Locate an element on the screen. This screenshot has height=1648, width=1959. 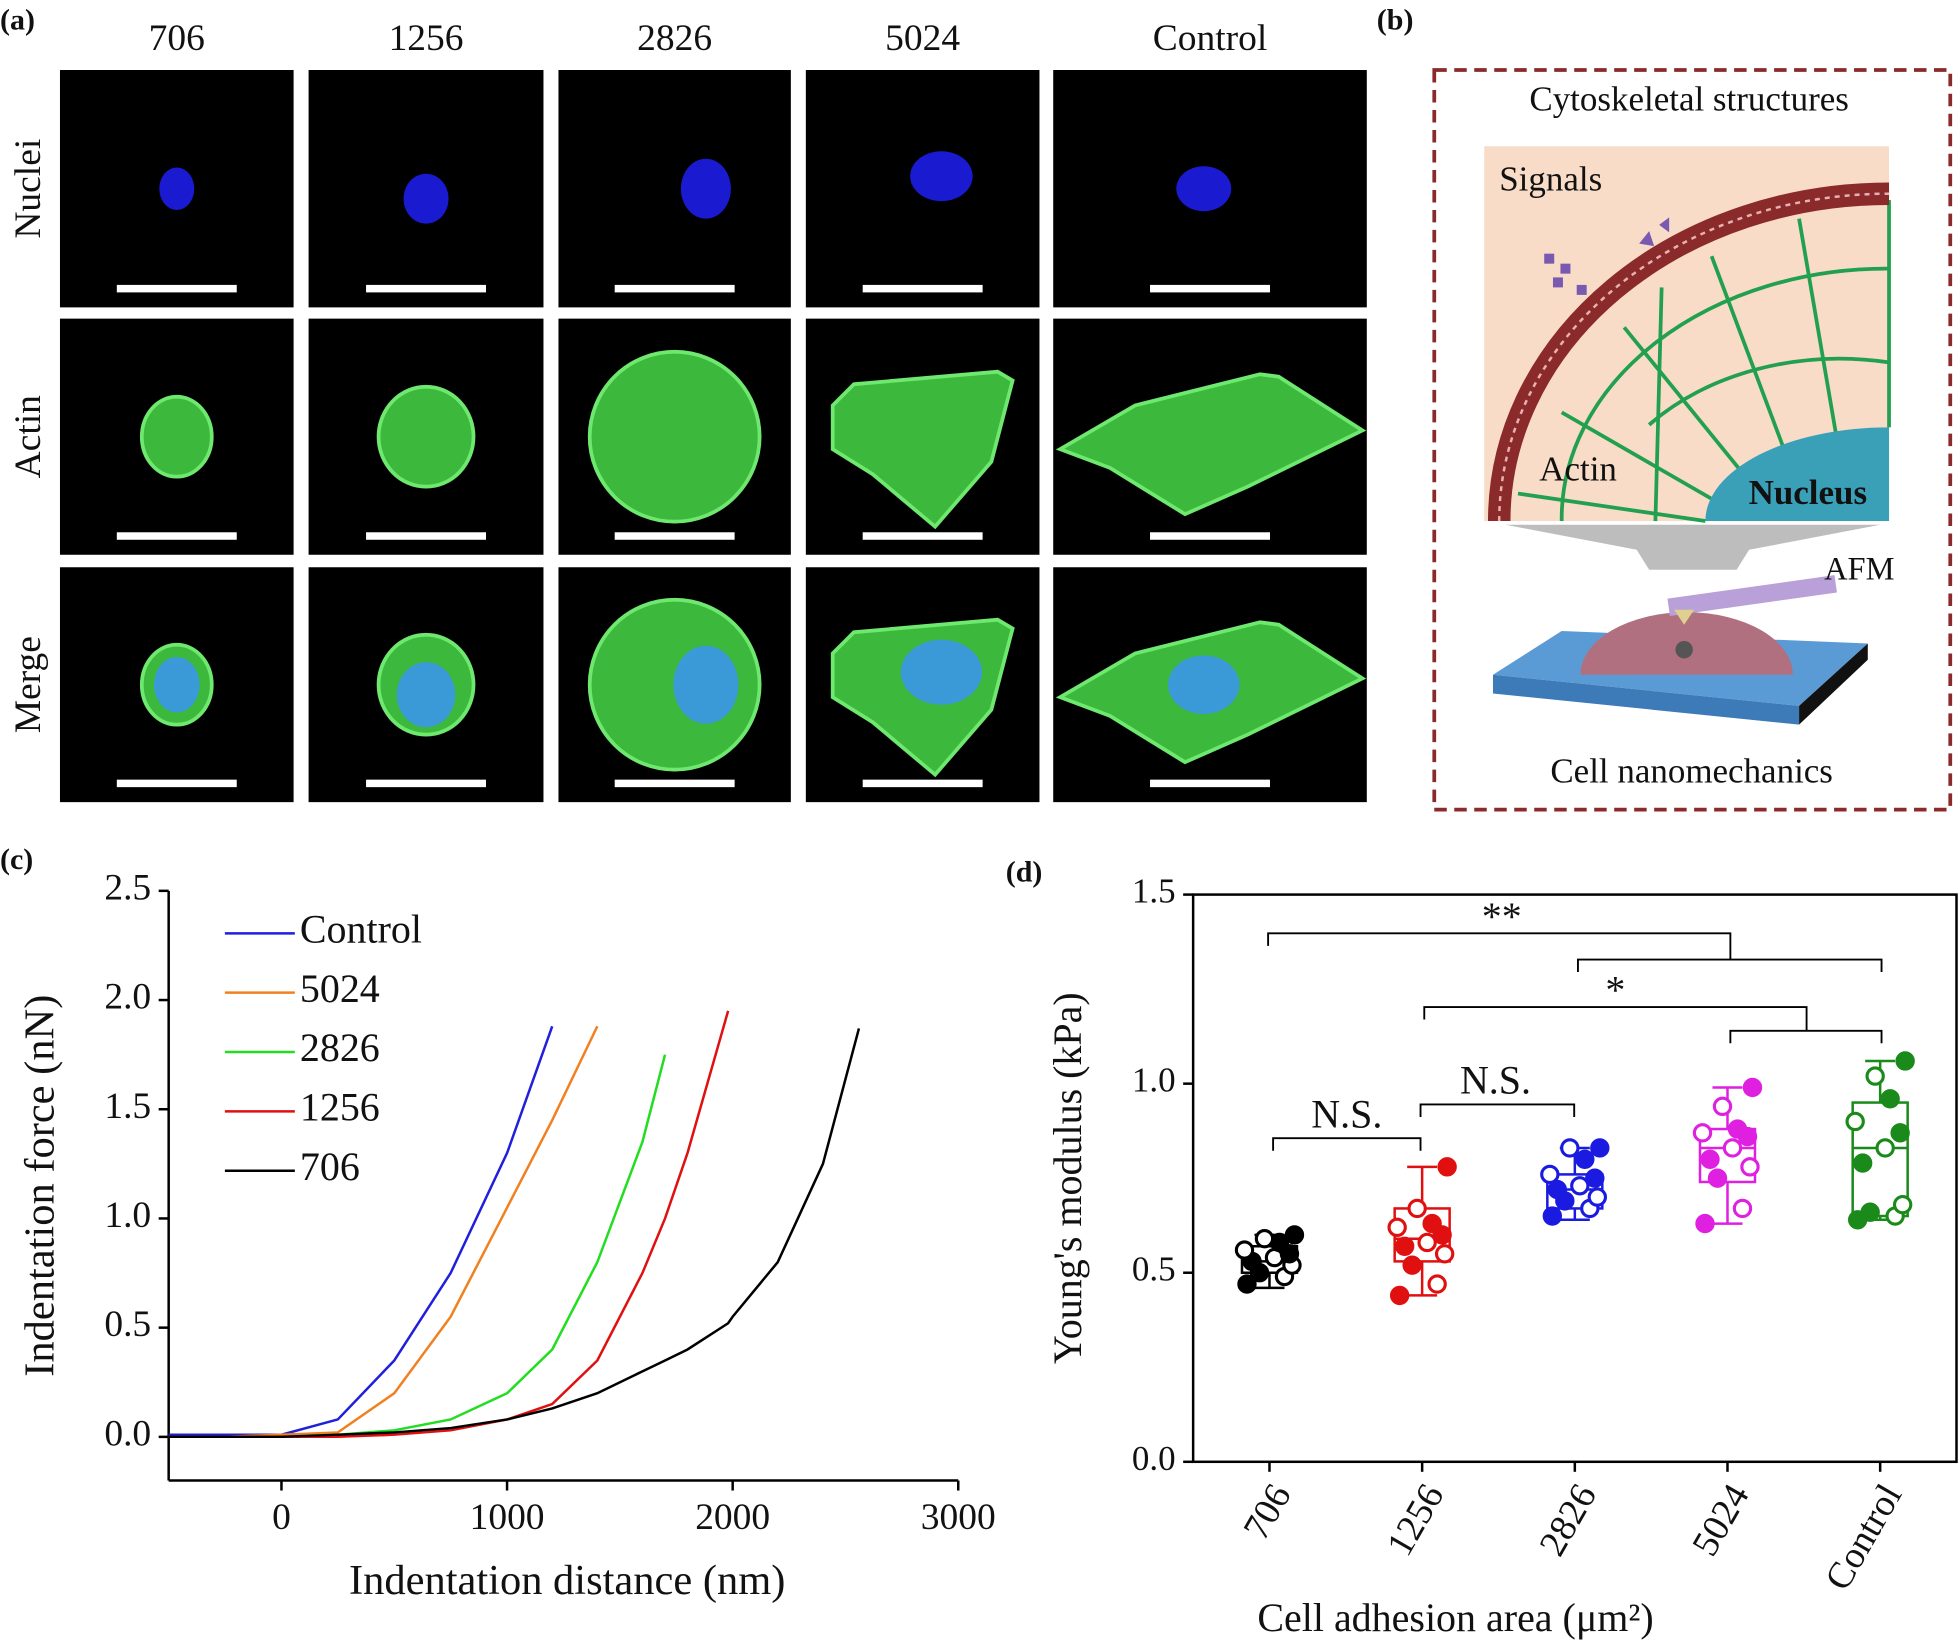
column-label: 2826 is located at coordinates (674, 38).